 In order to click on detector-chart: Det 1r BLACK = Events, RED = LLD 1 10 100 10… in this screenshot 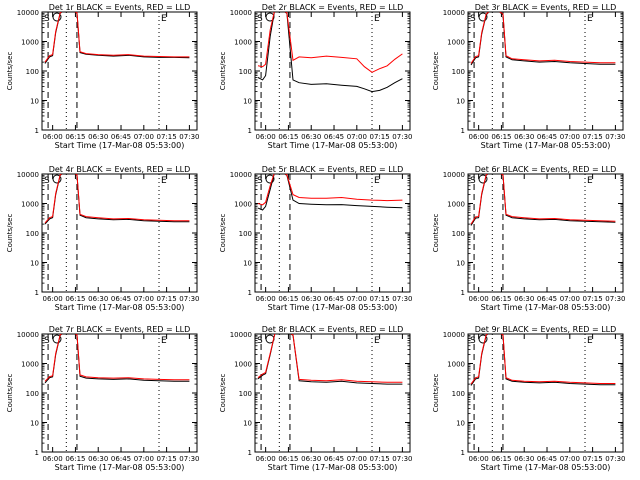, I will do `click(102, 76)`.